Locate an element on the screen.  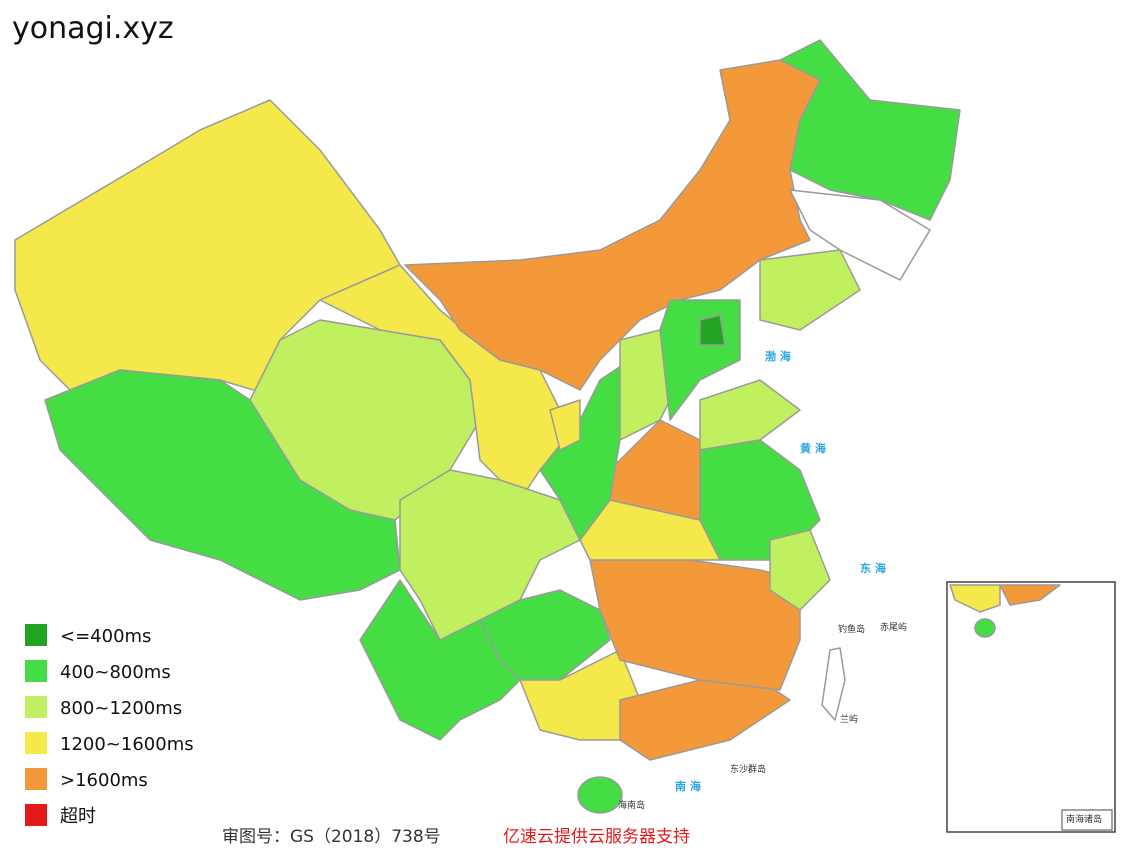
map-label: 渤 海 is located at coordinates (778, 356).